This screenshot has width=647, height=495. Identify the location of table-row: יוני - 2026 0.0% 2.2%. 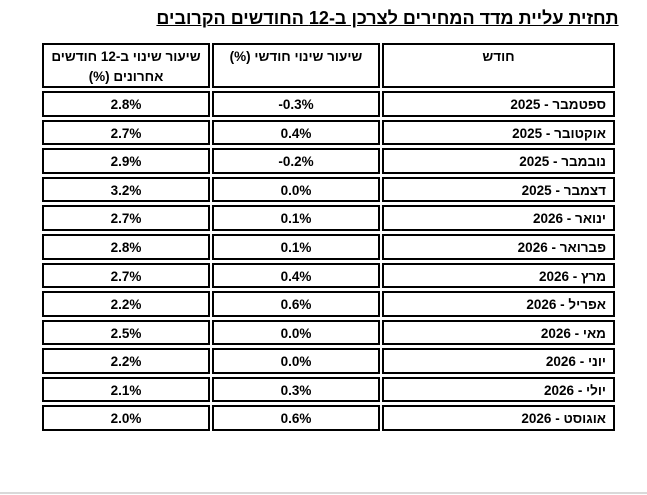
(328, 361).